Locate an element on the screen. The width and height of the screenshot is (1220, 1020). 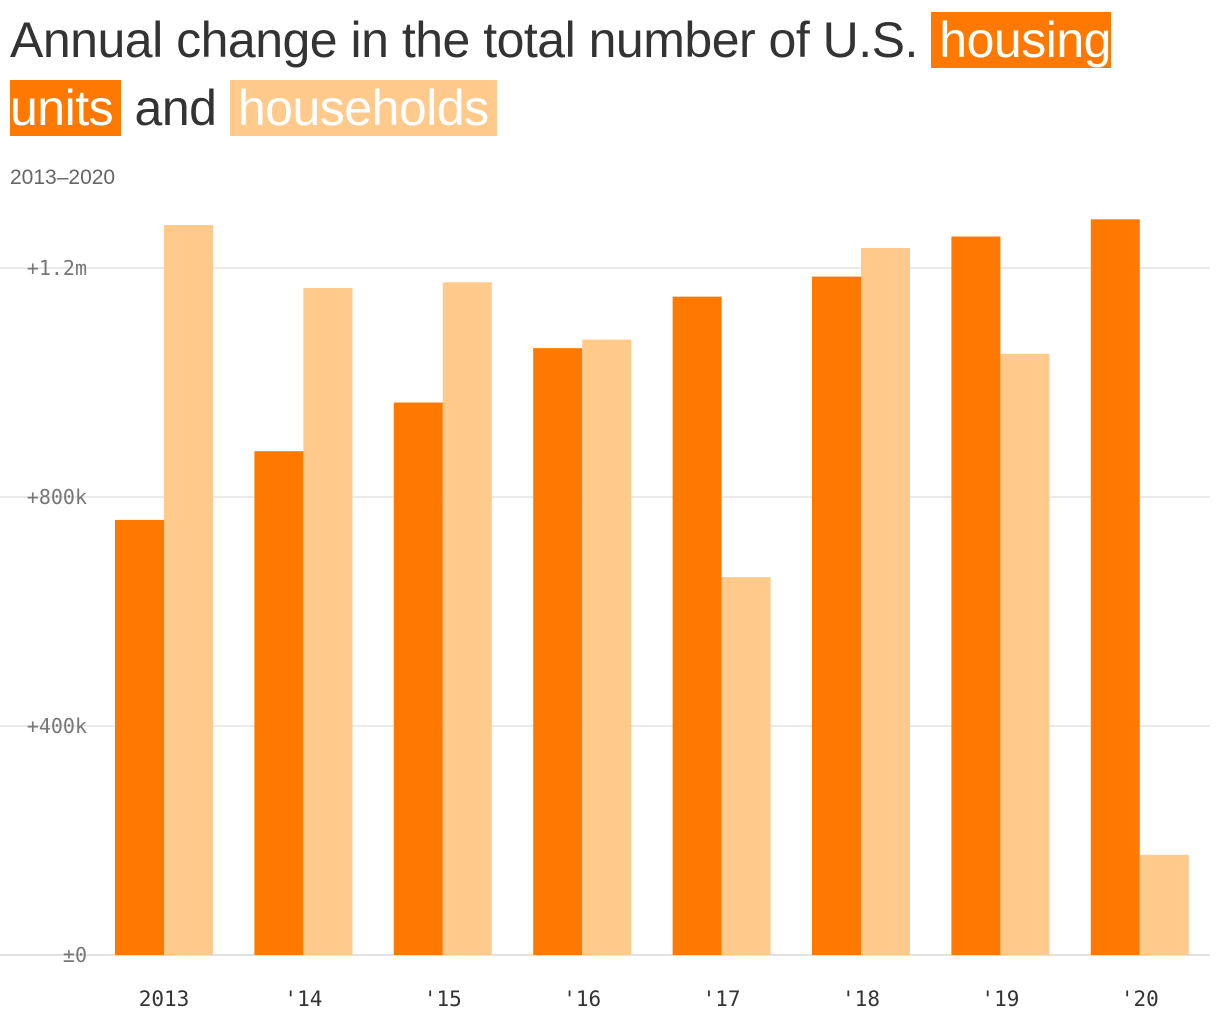
y-tick-label: +1.2m is located at coordinates (57, 268).